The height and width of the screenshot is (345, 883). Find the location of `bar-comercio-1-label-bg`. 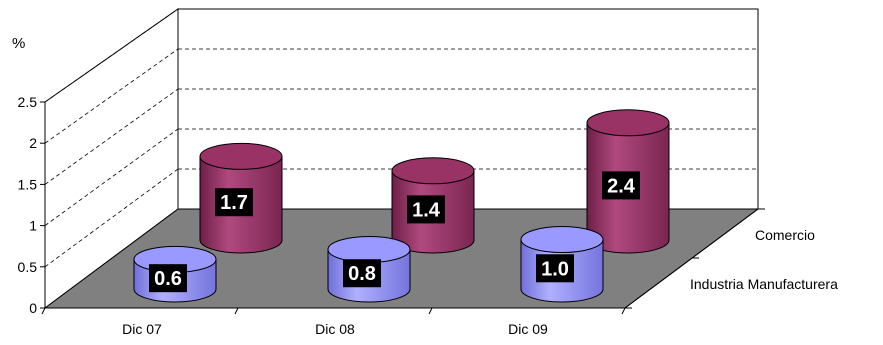

bar-comercio-1-label-bg is located at coordinates (234, 202).